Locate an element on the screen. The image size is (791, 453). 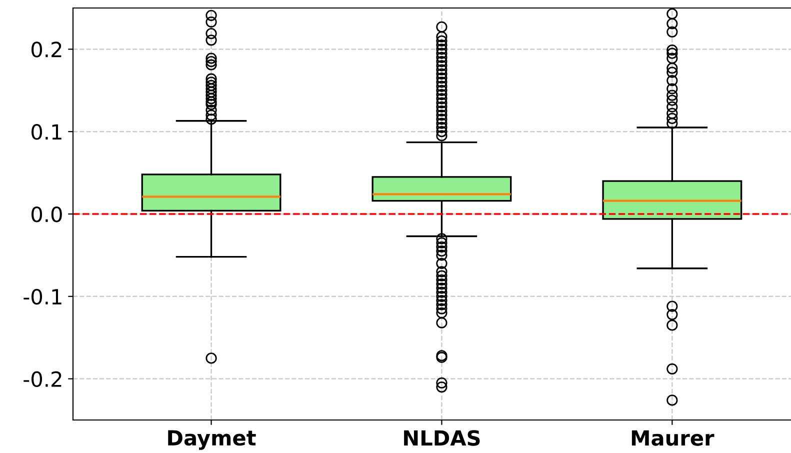
y-tick-label: -0.1 is located at coordinates (43, 296).